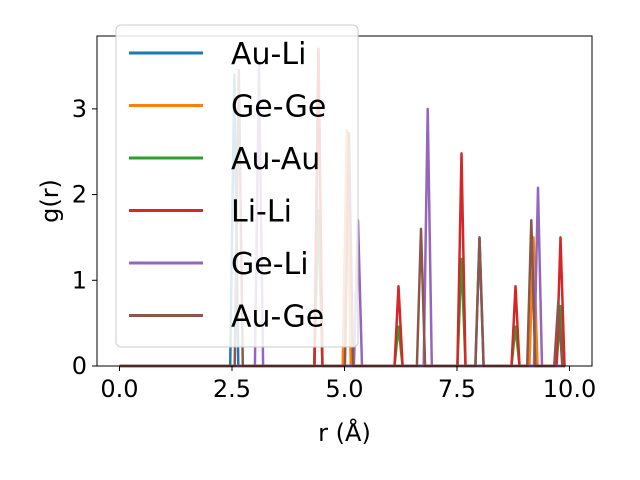 This screenshot has height=480, width=640. Describe the element at coordinates (50, 201) in the screenshot. I see `y-axis-label: g(r)` at that location.